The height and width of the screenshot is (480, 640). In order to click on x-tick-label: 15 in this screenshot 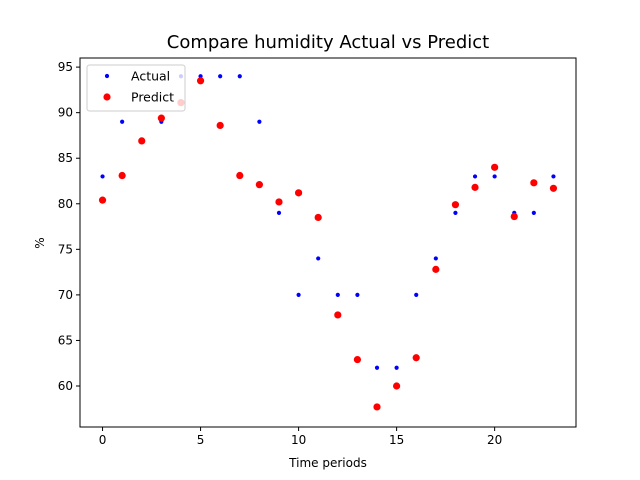, I will do `click(396, 440)`.